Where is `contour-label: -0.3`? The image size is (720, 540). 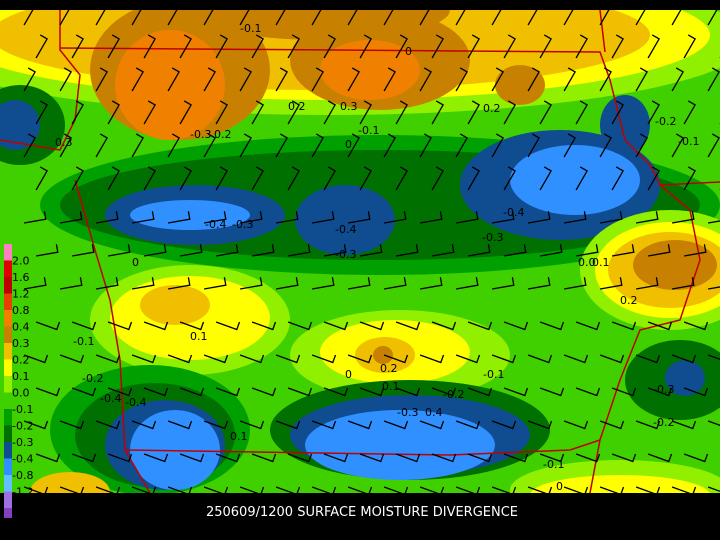
contour-label: -0.3 is located at coordinates (663, 389).